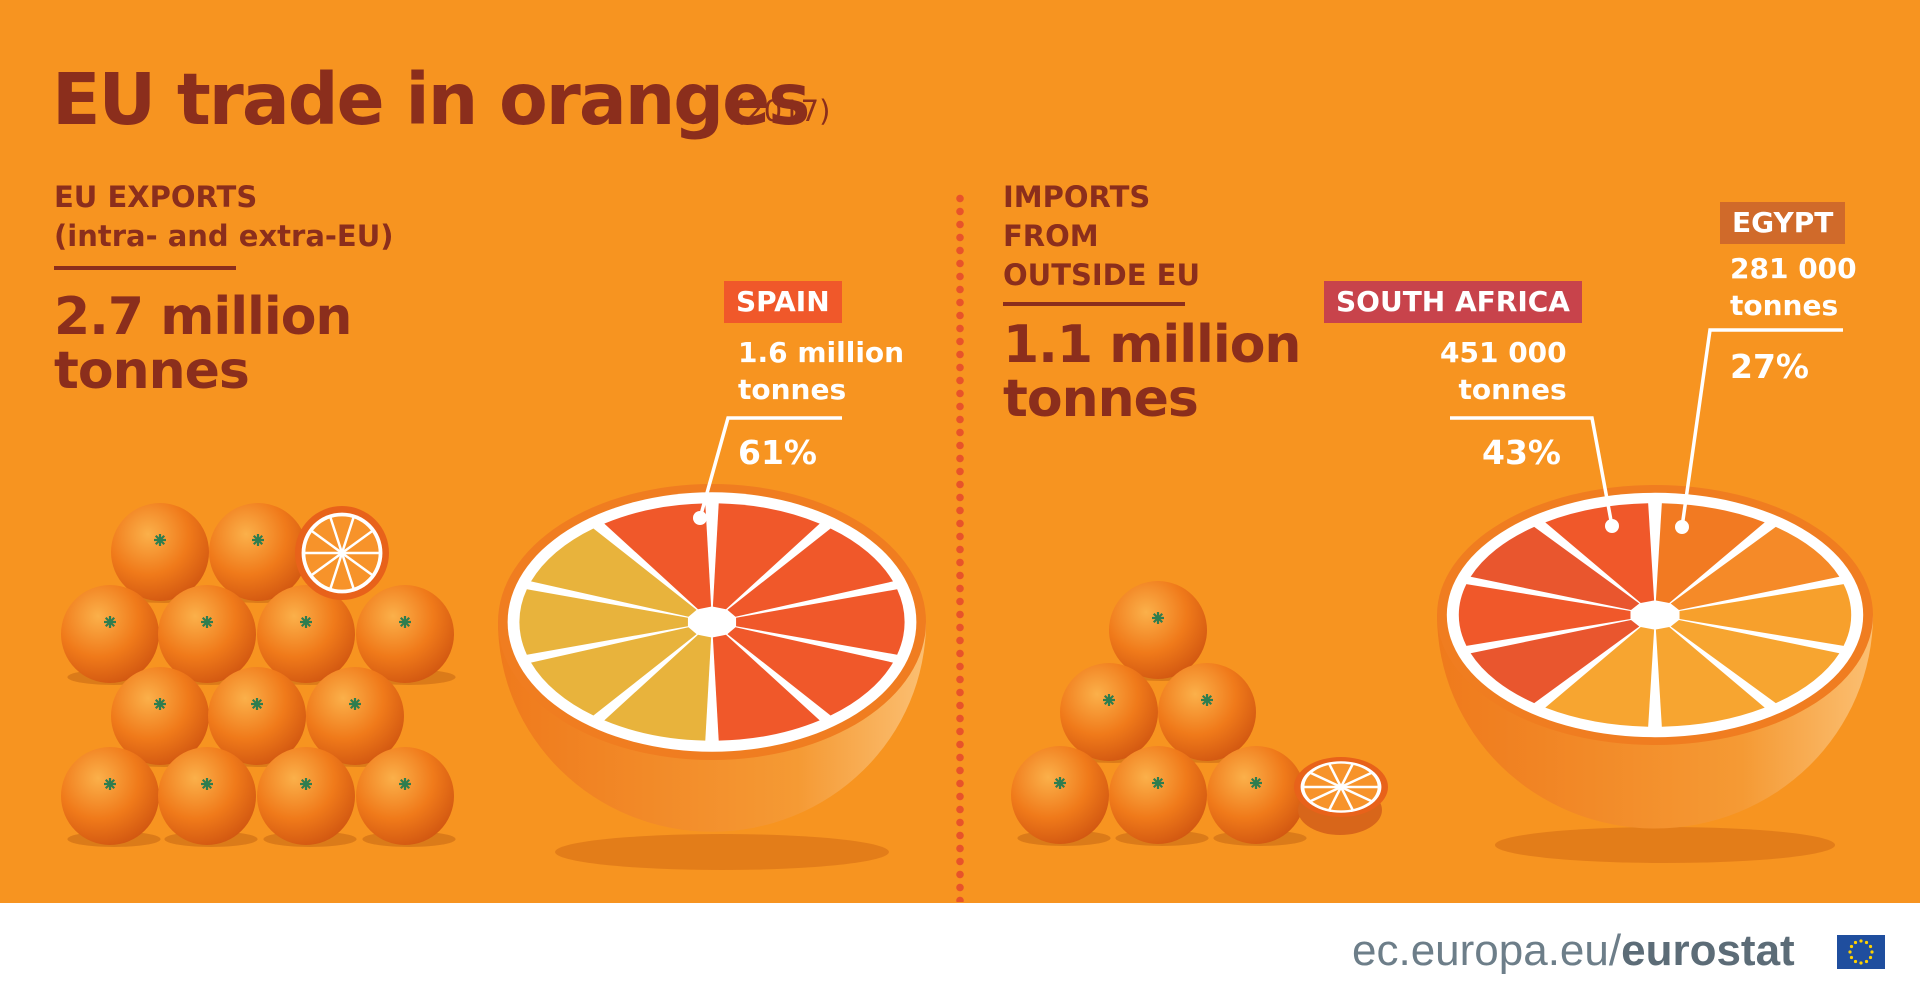  Describe the element at coordinates (1761, 428) in the screenshot. I see `egypt-leader` at that location.